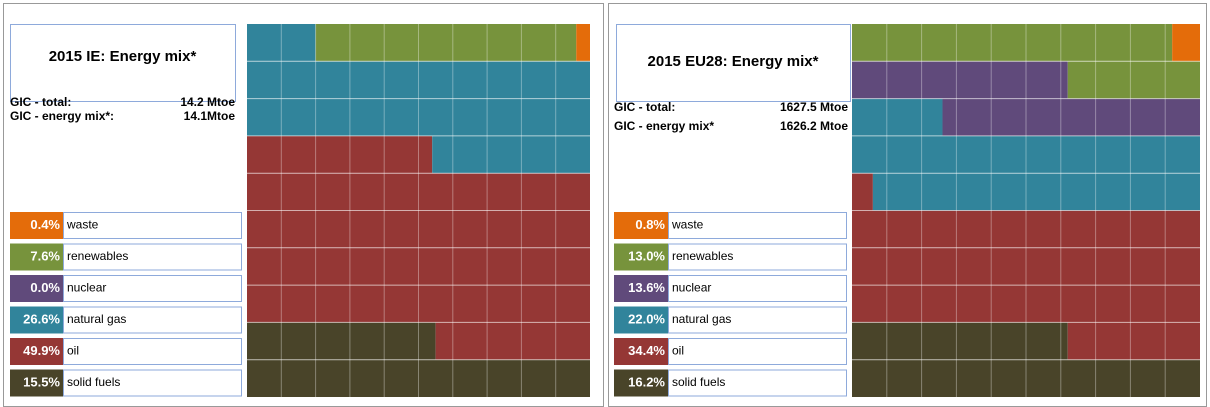  What do you see at coordinates (646, 350) in the screenshot?
I see `legend-value: 34.4%` at bounding box center [646, 350].